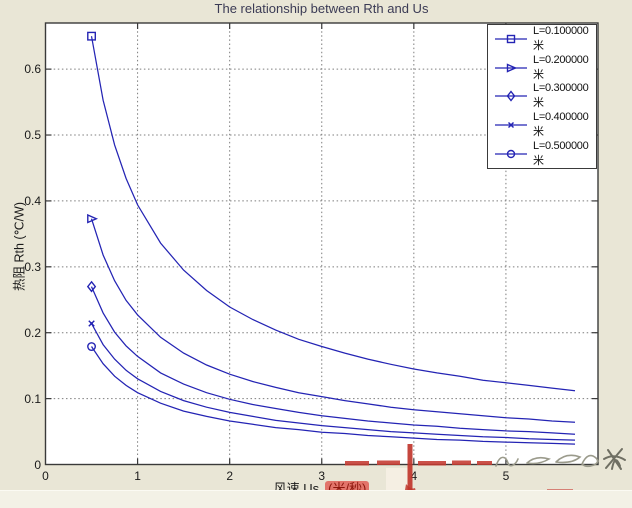  I want to click on y-tick-label: 0.6, so click(32, 69).